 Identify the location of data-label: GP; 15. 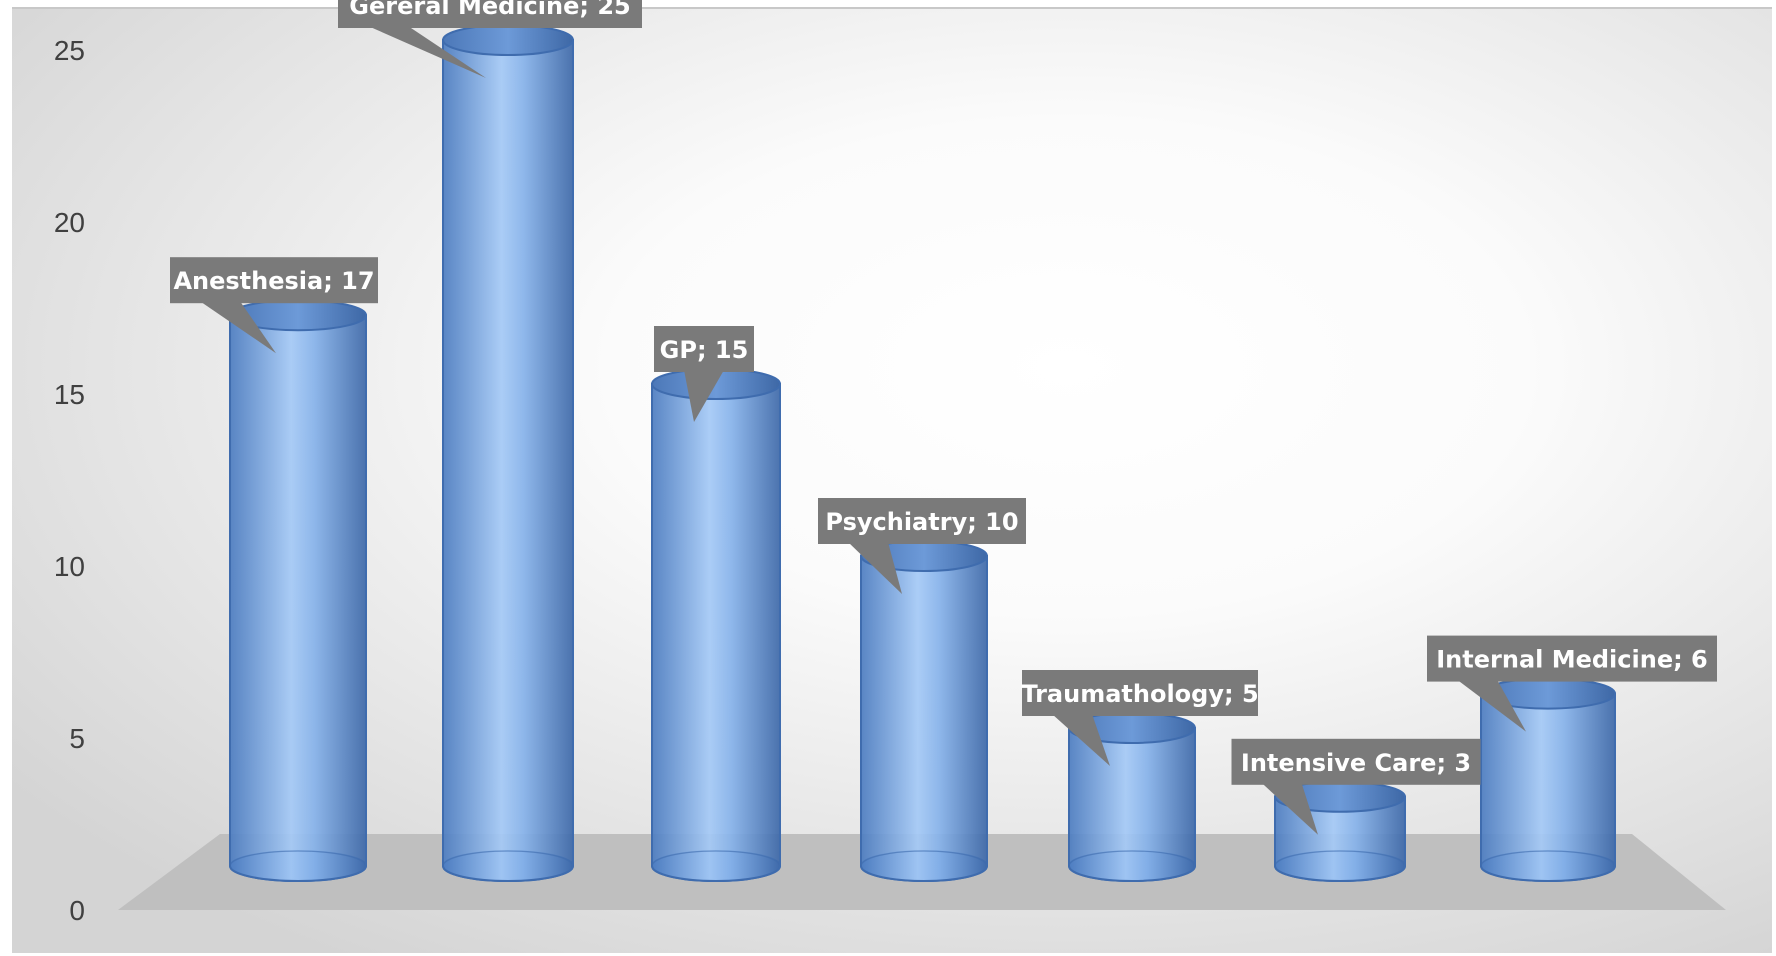
(704, 374).